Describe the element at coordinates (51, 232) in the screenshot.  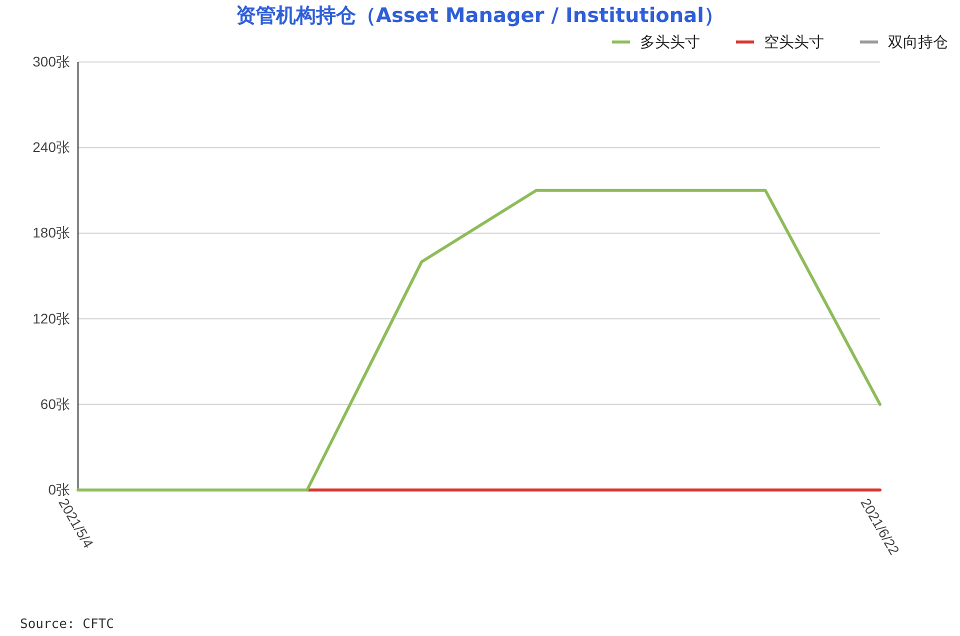
I see `y-tick-label: 180张` at that location.